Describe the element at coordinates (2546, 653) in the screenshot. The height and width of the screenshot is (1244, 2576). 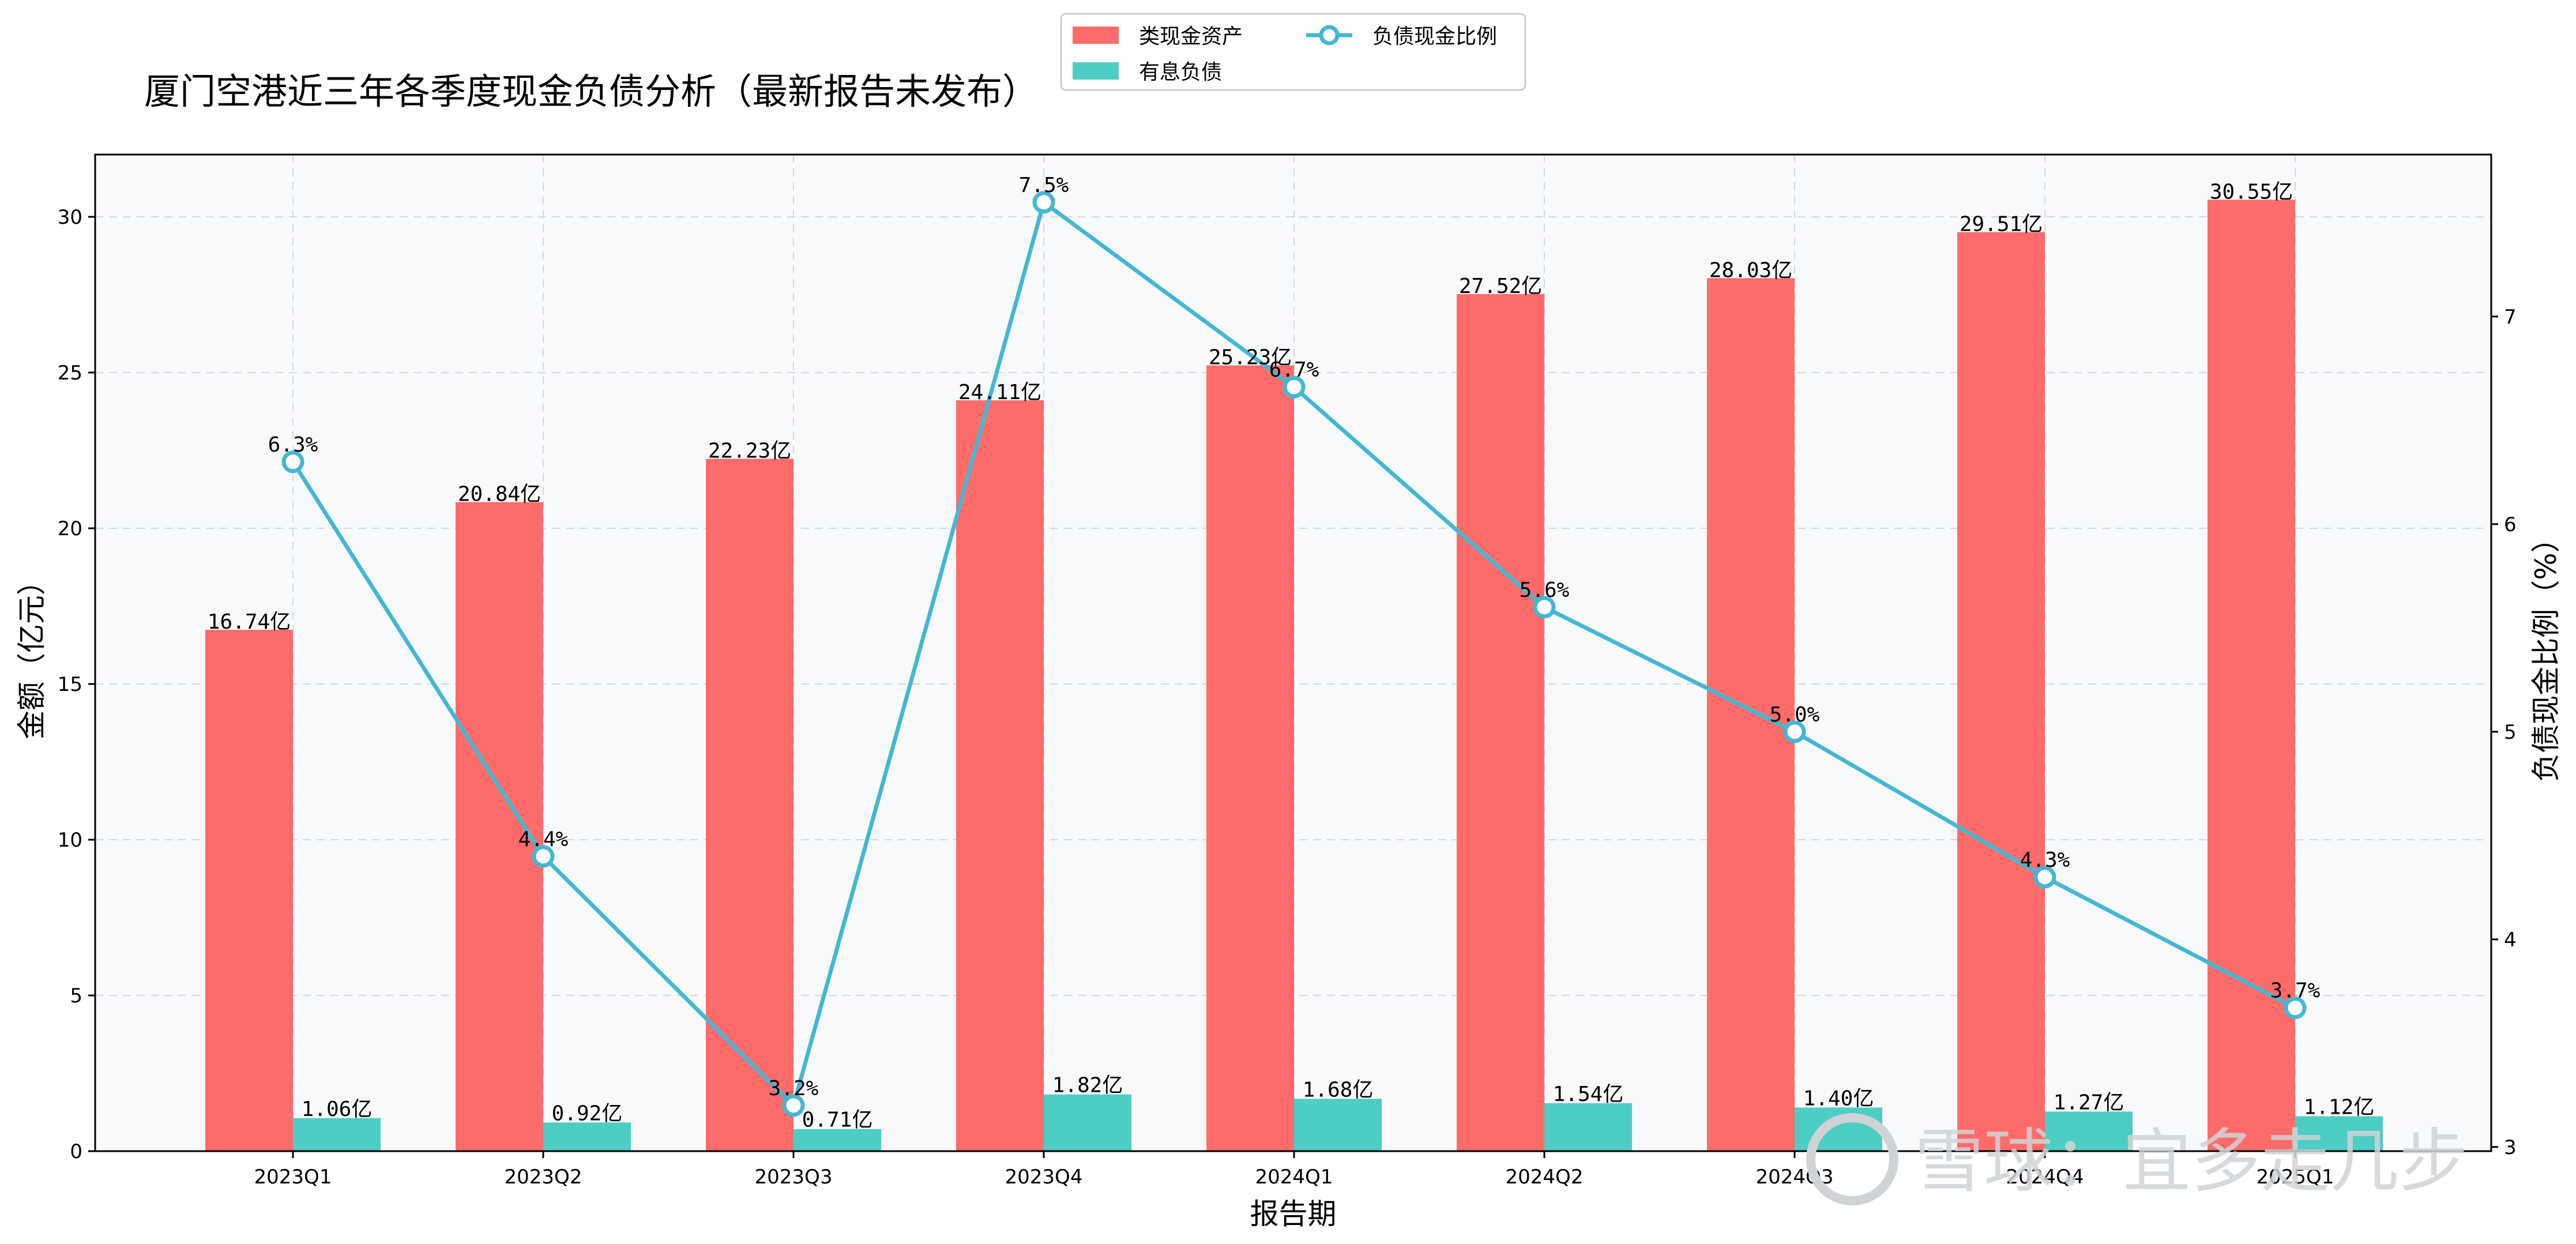
I see `y-axis-right-label: 负债现金比例（%）` at that location.